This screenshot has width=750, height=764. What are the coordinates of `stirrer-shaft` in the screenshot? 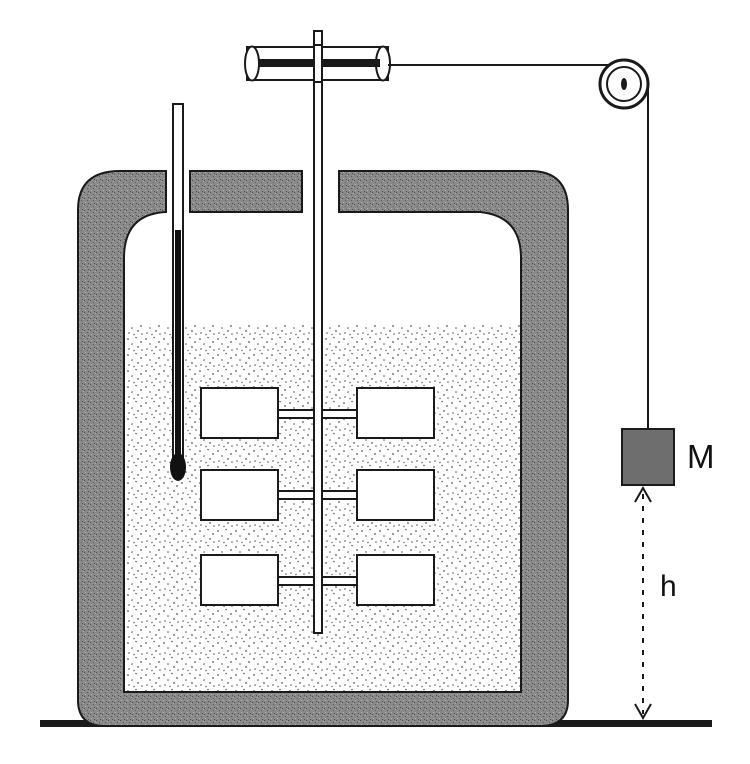 It's located at (318, 332).